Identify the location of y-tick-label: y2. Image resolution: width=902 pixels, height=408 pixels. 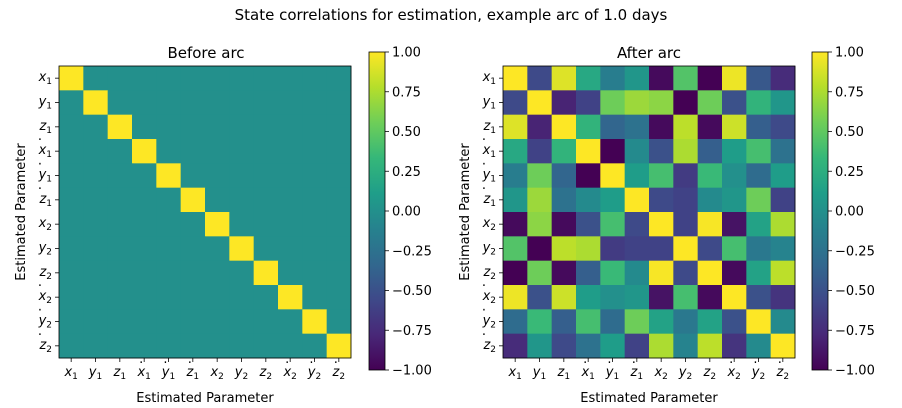
(45, 249).